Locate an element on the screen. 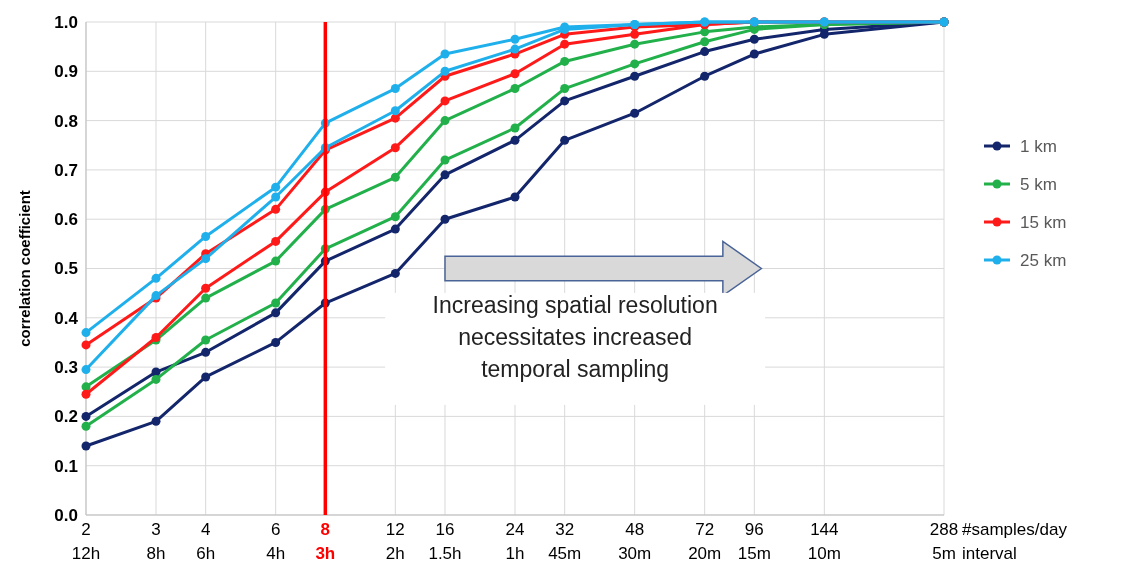 The width and height of the screenshot is (1142, 581). x-tick-label: 24 is located at coordinates (515, 529).